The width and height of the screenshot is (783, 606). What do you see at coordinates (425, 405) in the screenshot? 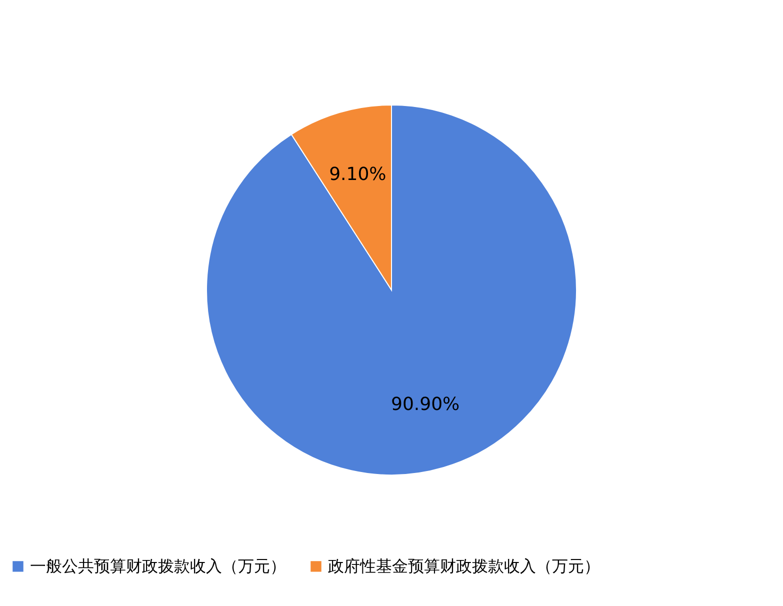
I see `data-label: 90.90%` at bounding box center [425, 405].